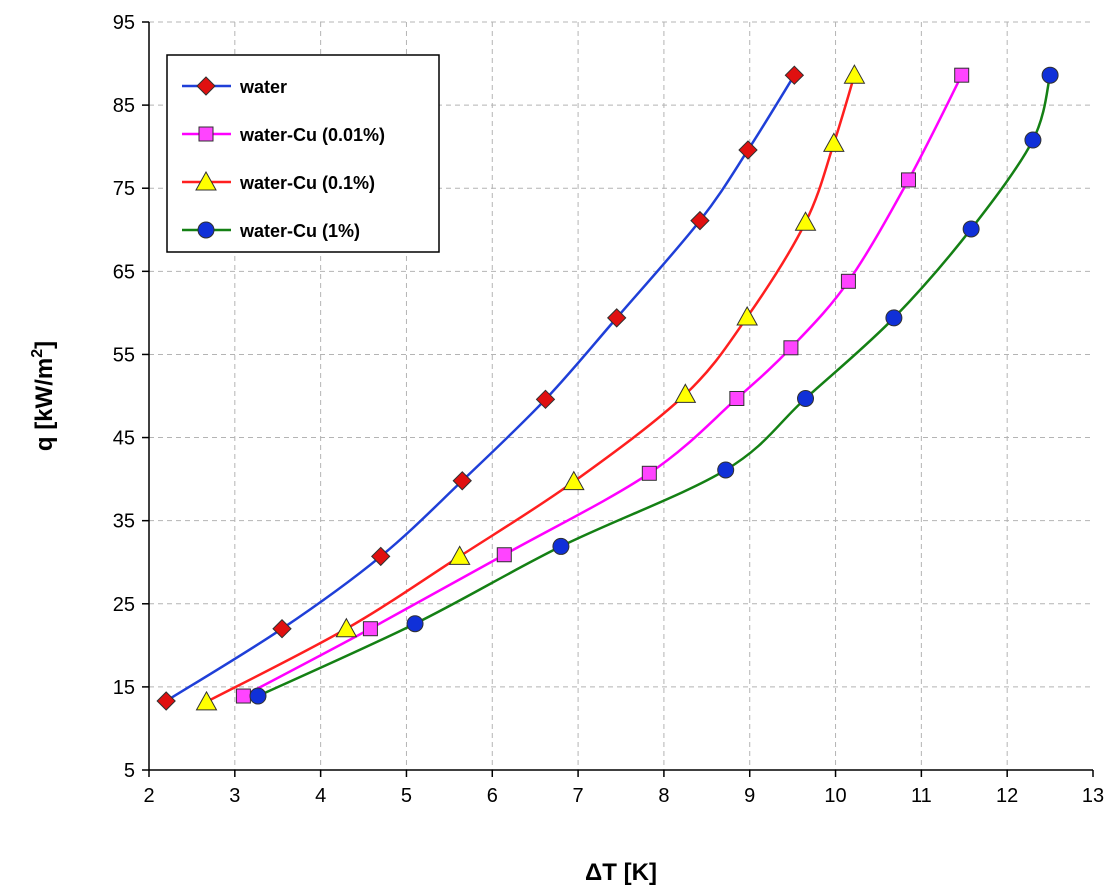 Image resolution: width=1117 pixels, height=895 pixels. Describe the element at coordinates (37, 353) in the screenshot. I see `y-axis-title-sup: 2` at that location.